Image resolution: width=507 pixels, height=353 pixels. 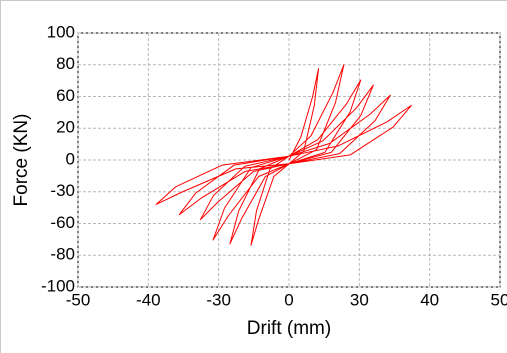 I want to click on x-tick-label: -40, so click(x=148, y=299).